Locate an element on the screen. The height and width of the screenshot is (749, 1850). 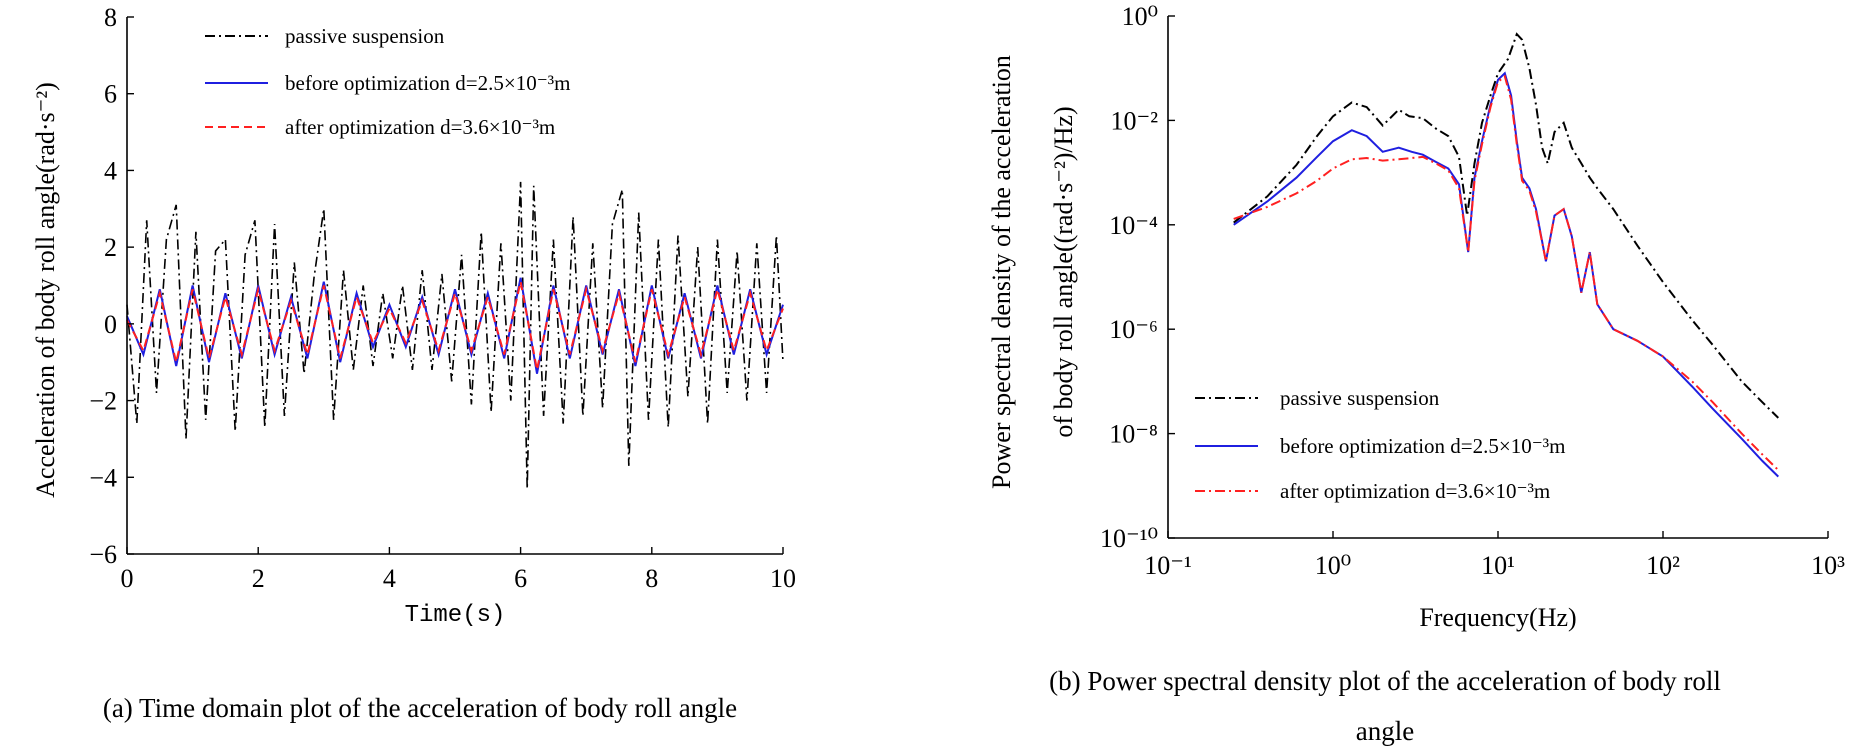
psd-y-tick-label: 10⁰ is located at coordinates (1140, 16).